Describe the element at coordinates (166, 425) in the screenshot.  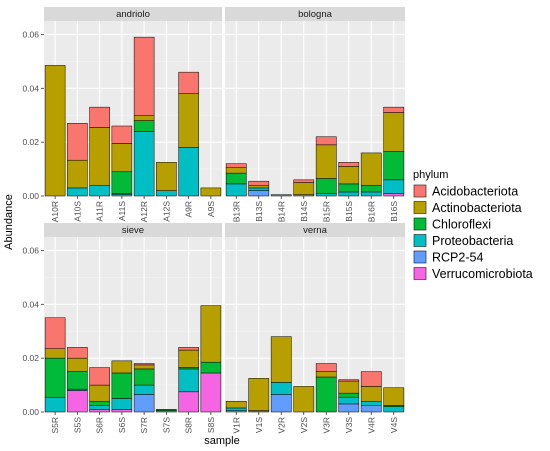
I see `x-tick-label: S7S` at that location.